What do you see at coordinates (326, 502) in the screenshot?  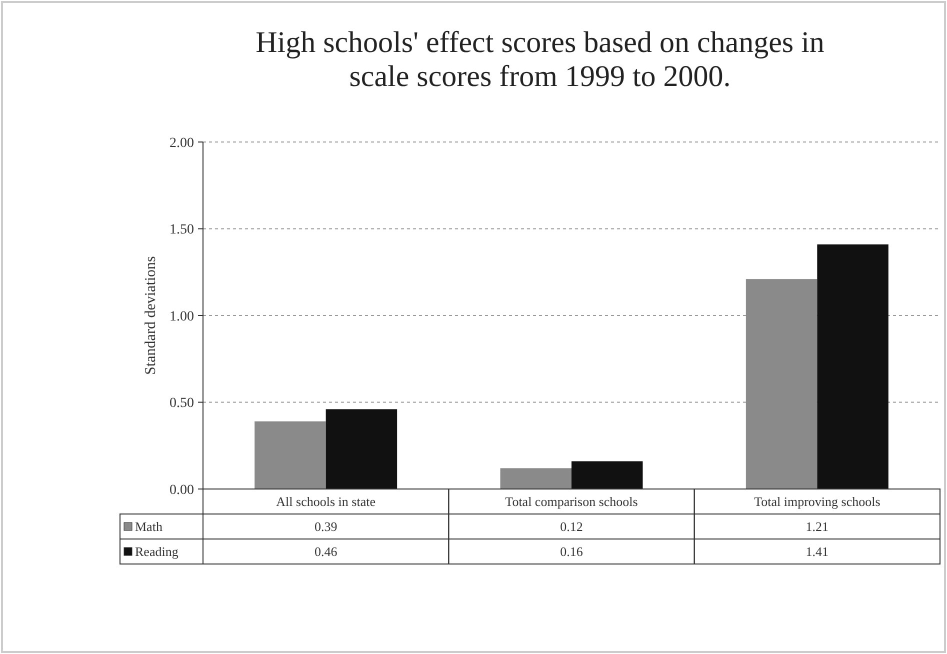 I see `x-tick-label: All schools in state` at bounding box center [326, 502].